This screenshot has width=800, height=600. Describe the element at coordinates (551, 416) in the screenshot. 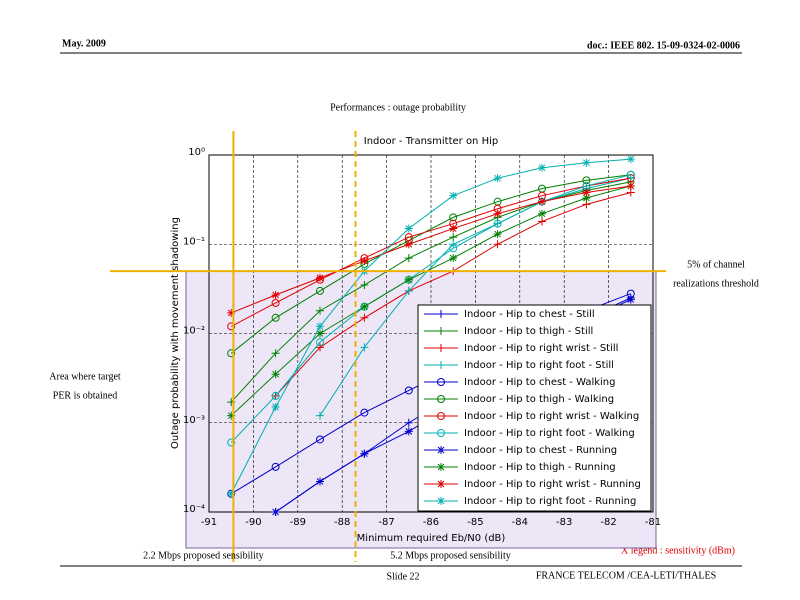

I see `legend-label: Indoor - Hip to right wrist - Walking` at that location.